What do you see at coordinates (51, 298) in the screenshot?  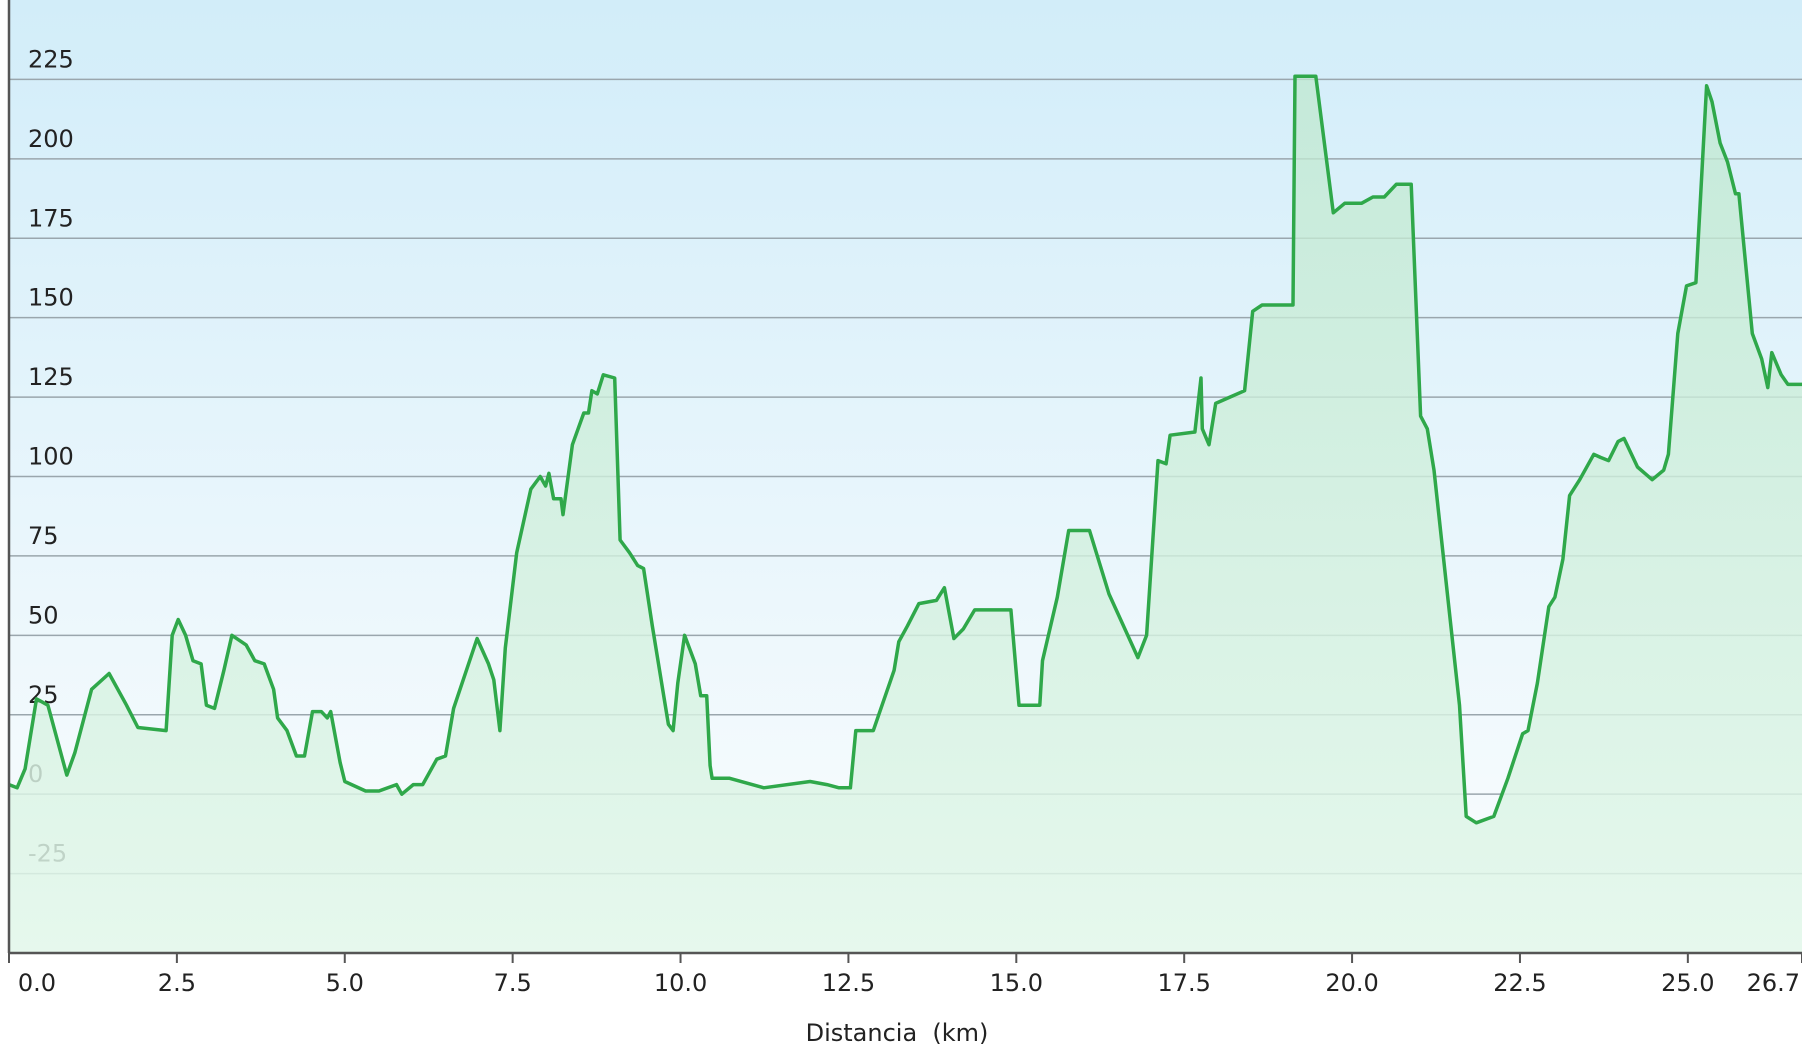 I see `y-tick-label: 150` at bounding box center [51, 298].